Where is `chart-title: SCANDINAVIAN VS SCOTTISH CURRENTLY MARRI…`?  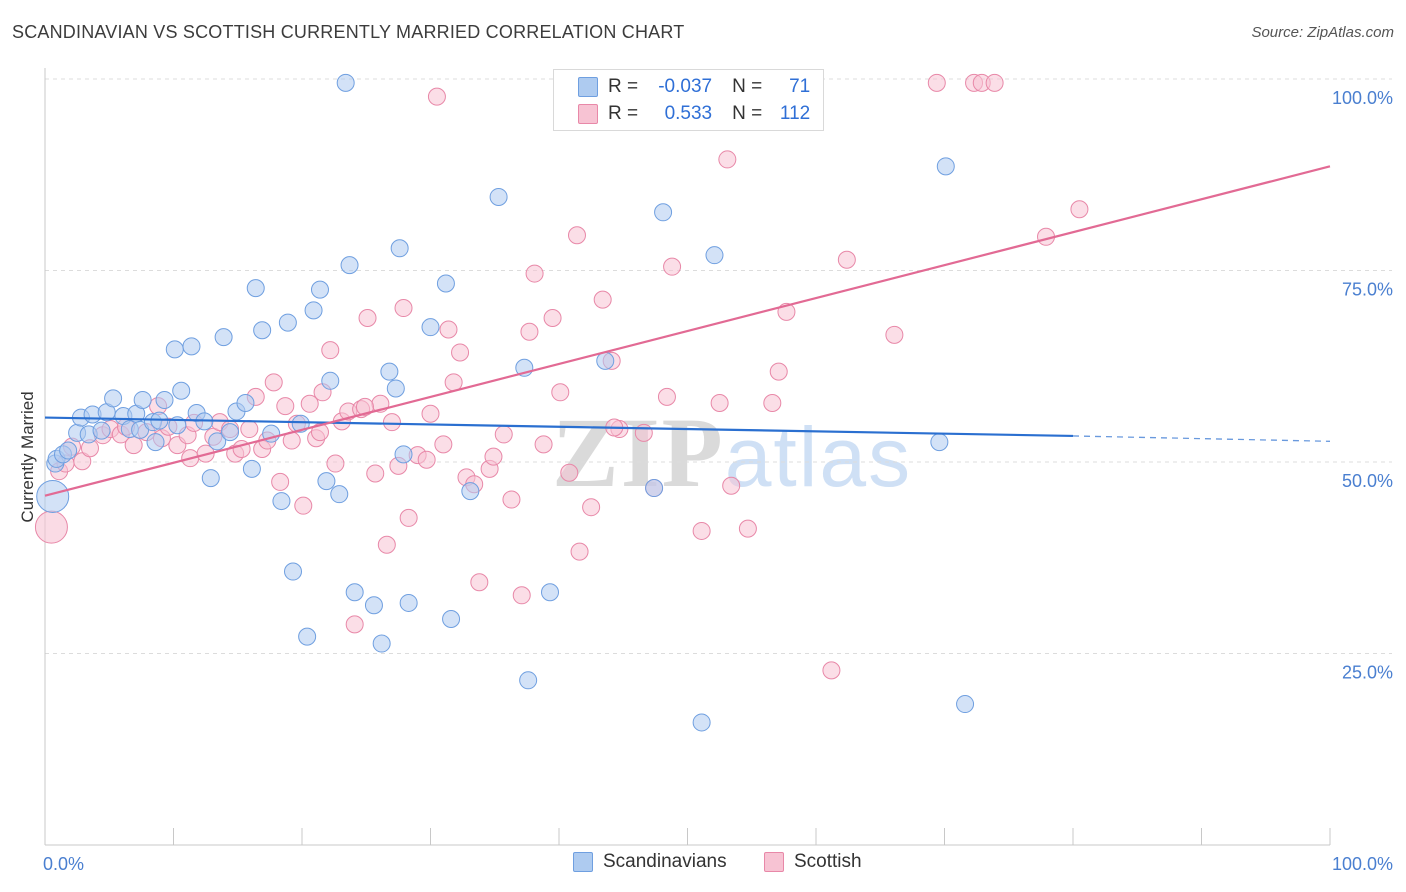
chart-title: SCANDINAVIAN VS SCOTTISH CURRENTLY MARRI… is located at coordinates (348, 32).